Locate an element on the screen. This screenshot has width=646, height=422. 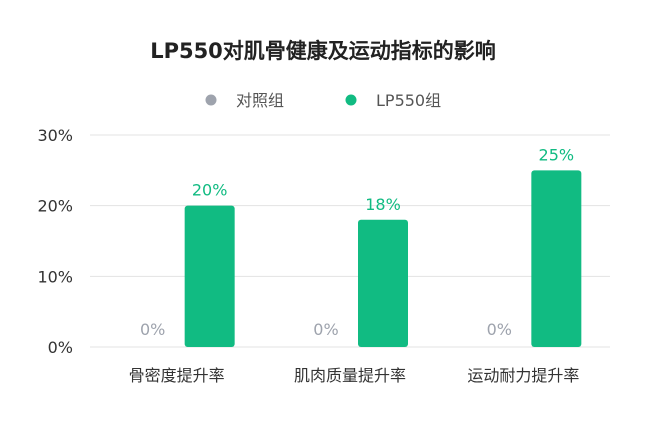
legend-label-lp550: LP550组 is located at coordinates (408, 100).